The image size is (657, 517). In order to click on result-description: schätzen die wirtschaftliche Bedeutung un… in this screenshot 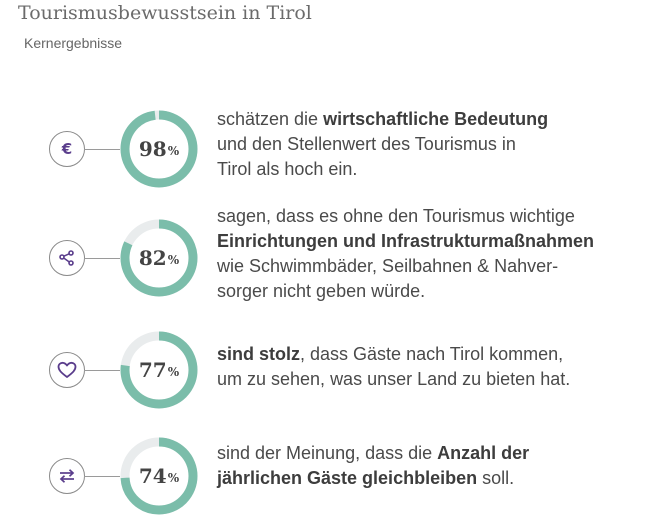, I will do `click(432, 144)`.